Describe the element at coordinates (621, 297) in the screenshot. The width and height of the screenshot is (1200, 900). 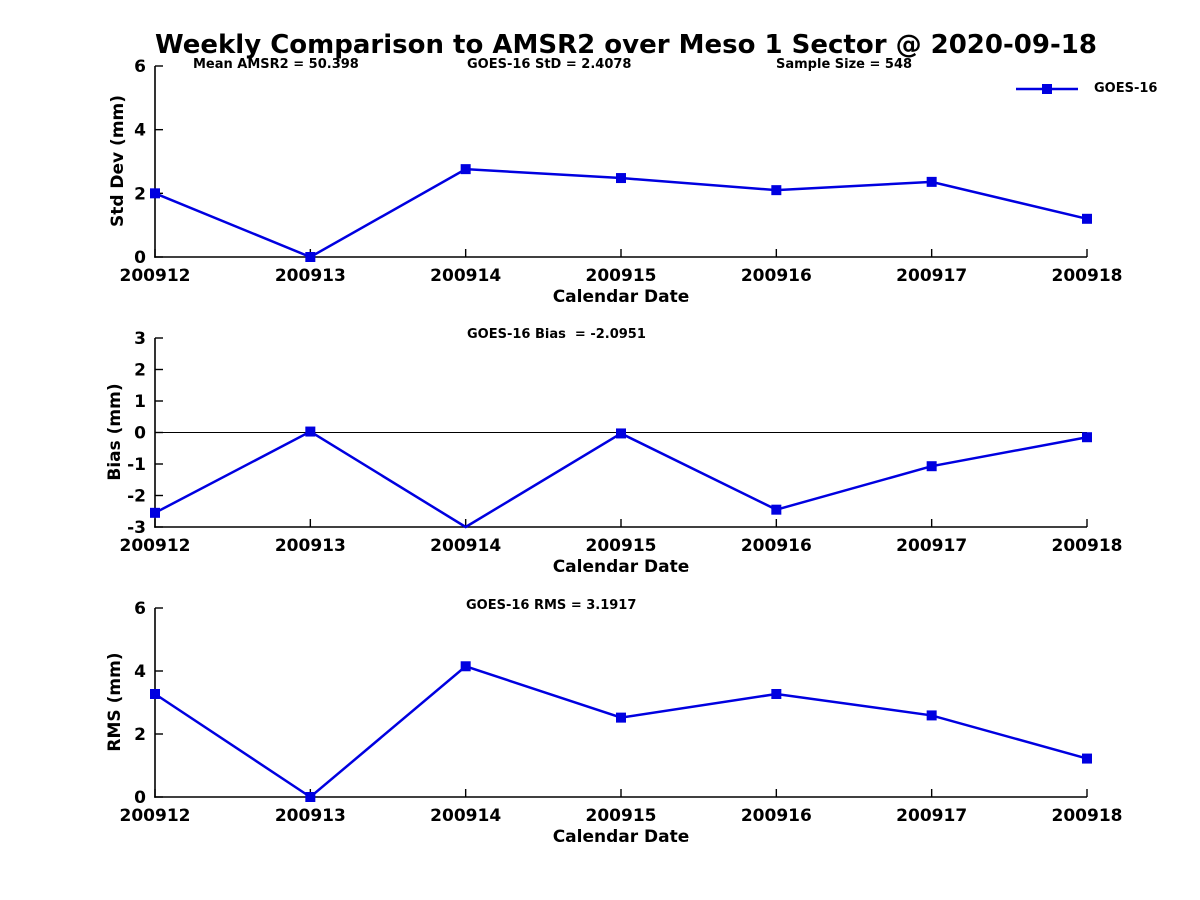
I see `xlabel-calendar-date-1: Calendar Date` at that location.